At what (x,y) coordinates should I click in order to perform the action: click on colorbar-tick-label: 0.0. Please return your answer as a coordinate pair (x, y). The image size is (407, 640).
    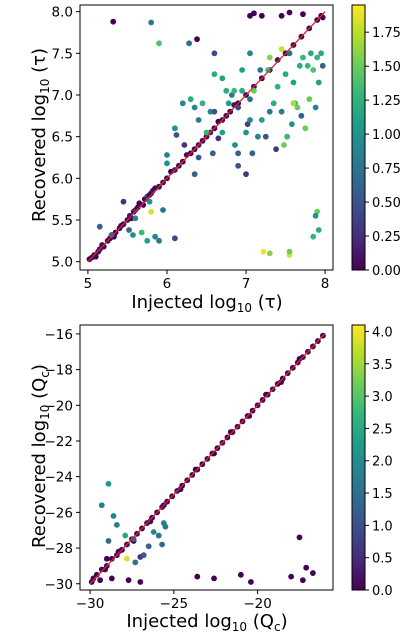
    Looking at the image, I should click on (382, 591).